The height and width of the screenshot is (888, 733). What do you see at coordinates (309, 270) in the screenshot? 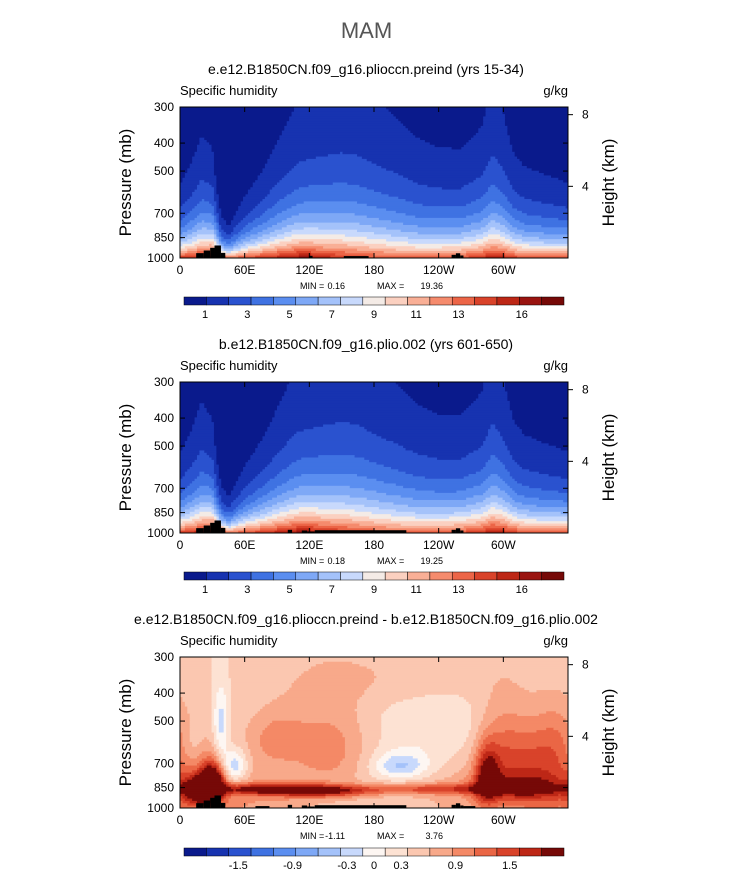
I see `x-tick-label: 120E` at bounding box center [309, 270].